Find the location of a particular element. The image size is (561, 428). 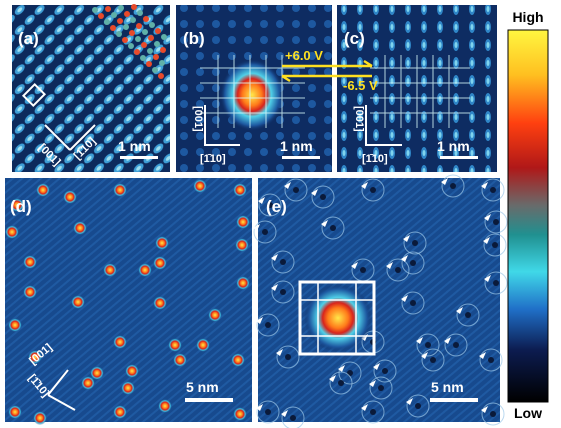

axis-label: [1̄10] is located at coordinates (375, 159).